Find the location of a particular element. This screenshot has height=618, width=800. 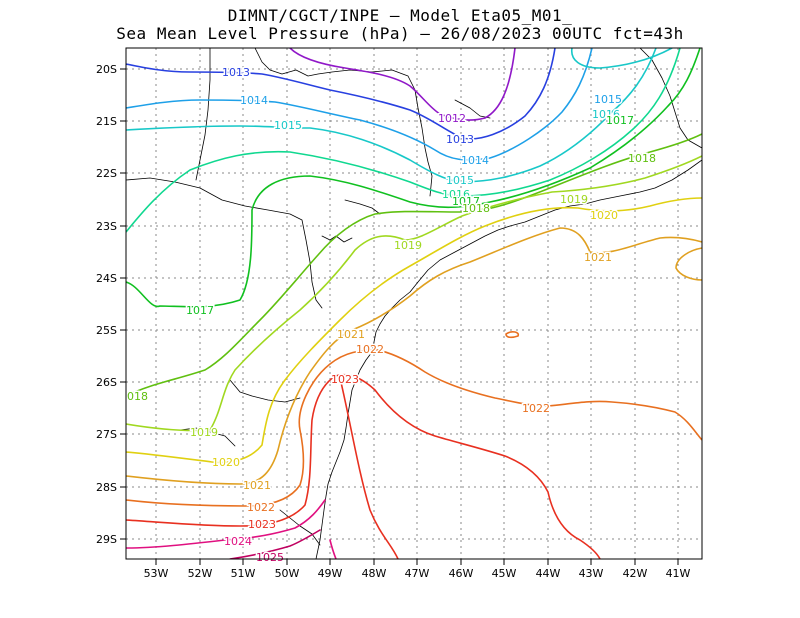

map-title-line1: DIMNT/CGCT/INPE — Model Eta05_M01_ is located at coordinates (400, 15).